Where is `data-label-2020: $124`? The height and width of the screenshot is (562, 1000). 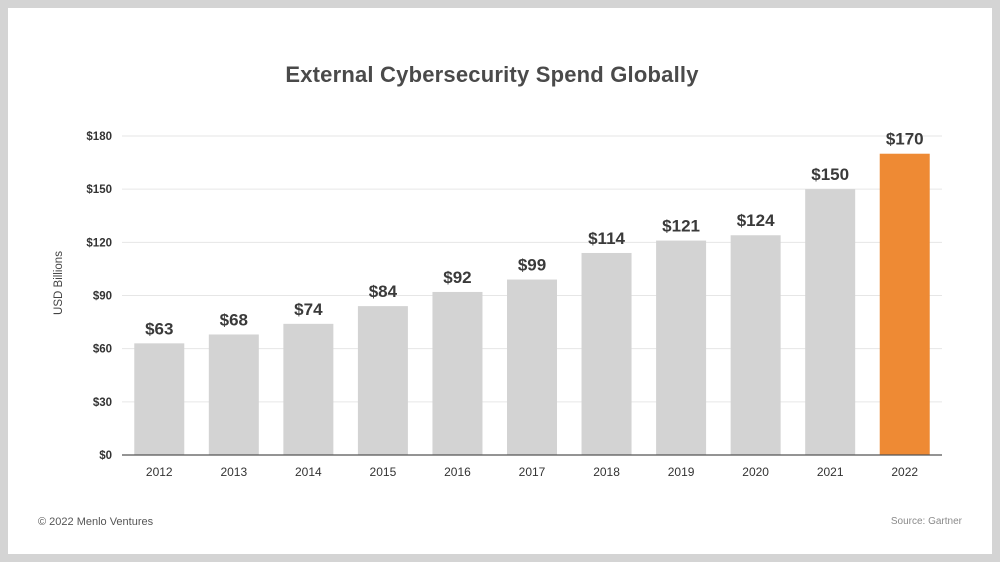
data-label-2020: $124 is located at coordinates (756, 220).